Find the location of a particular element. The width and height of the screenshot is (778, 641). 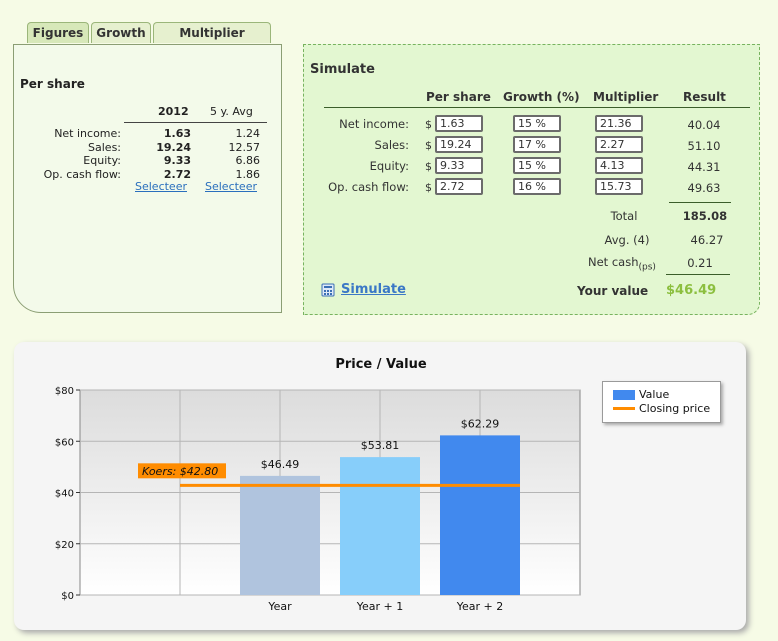

your-value-label: Your value is located at coordinates (613, 291).